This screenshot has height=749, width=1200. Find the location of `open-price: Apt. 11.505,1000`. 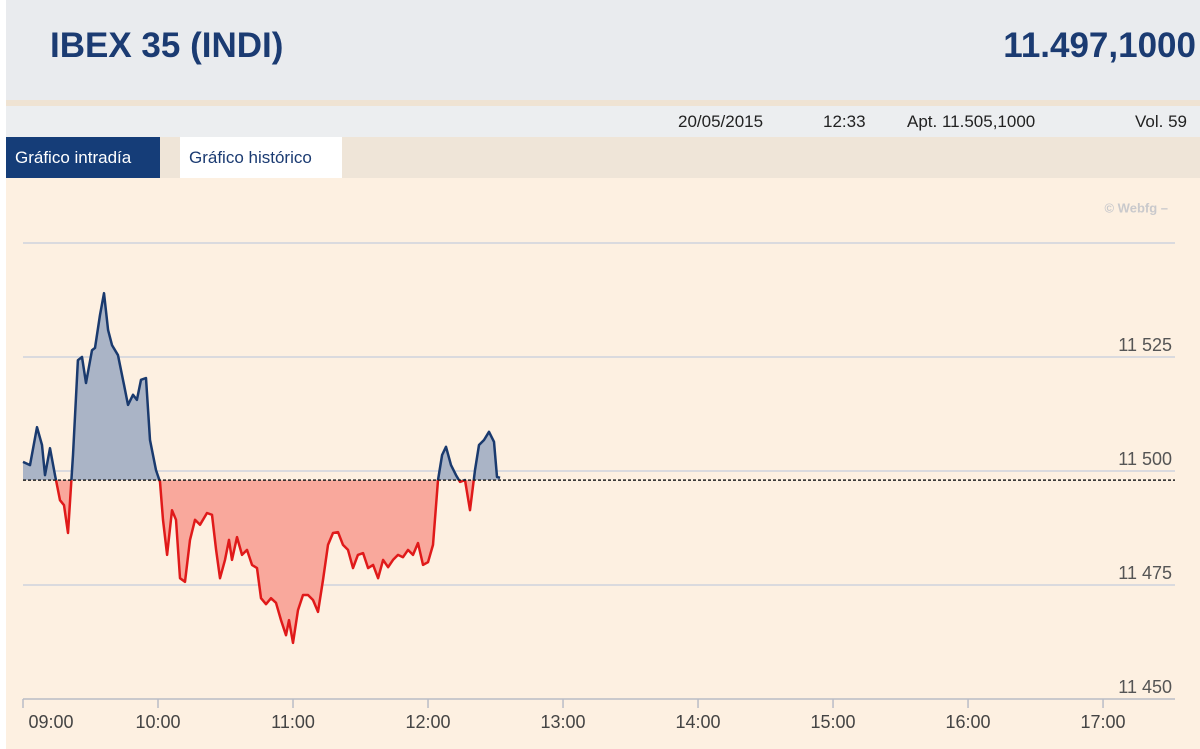

open-price: Apt. 11.505,1000 is located at coordinates (971, 121).